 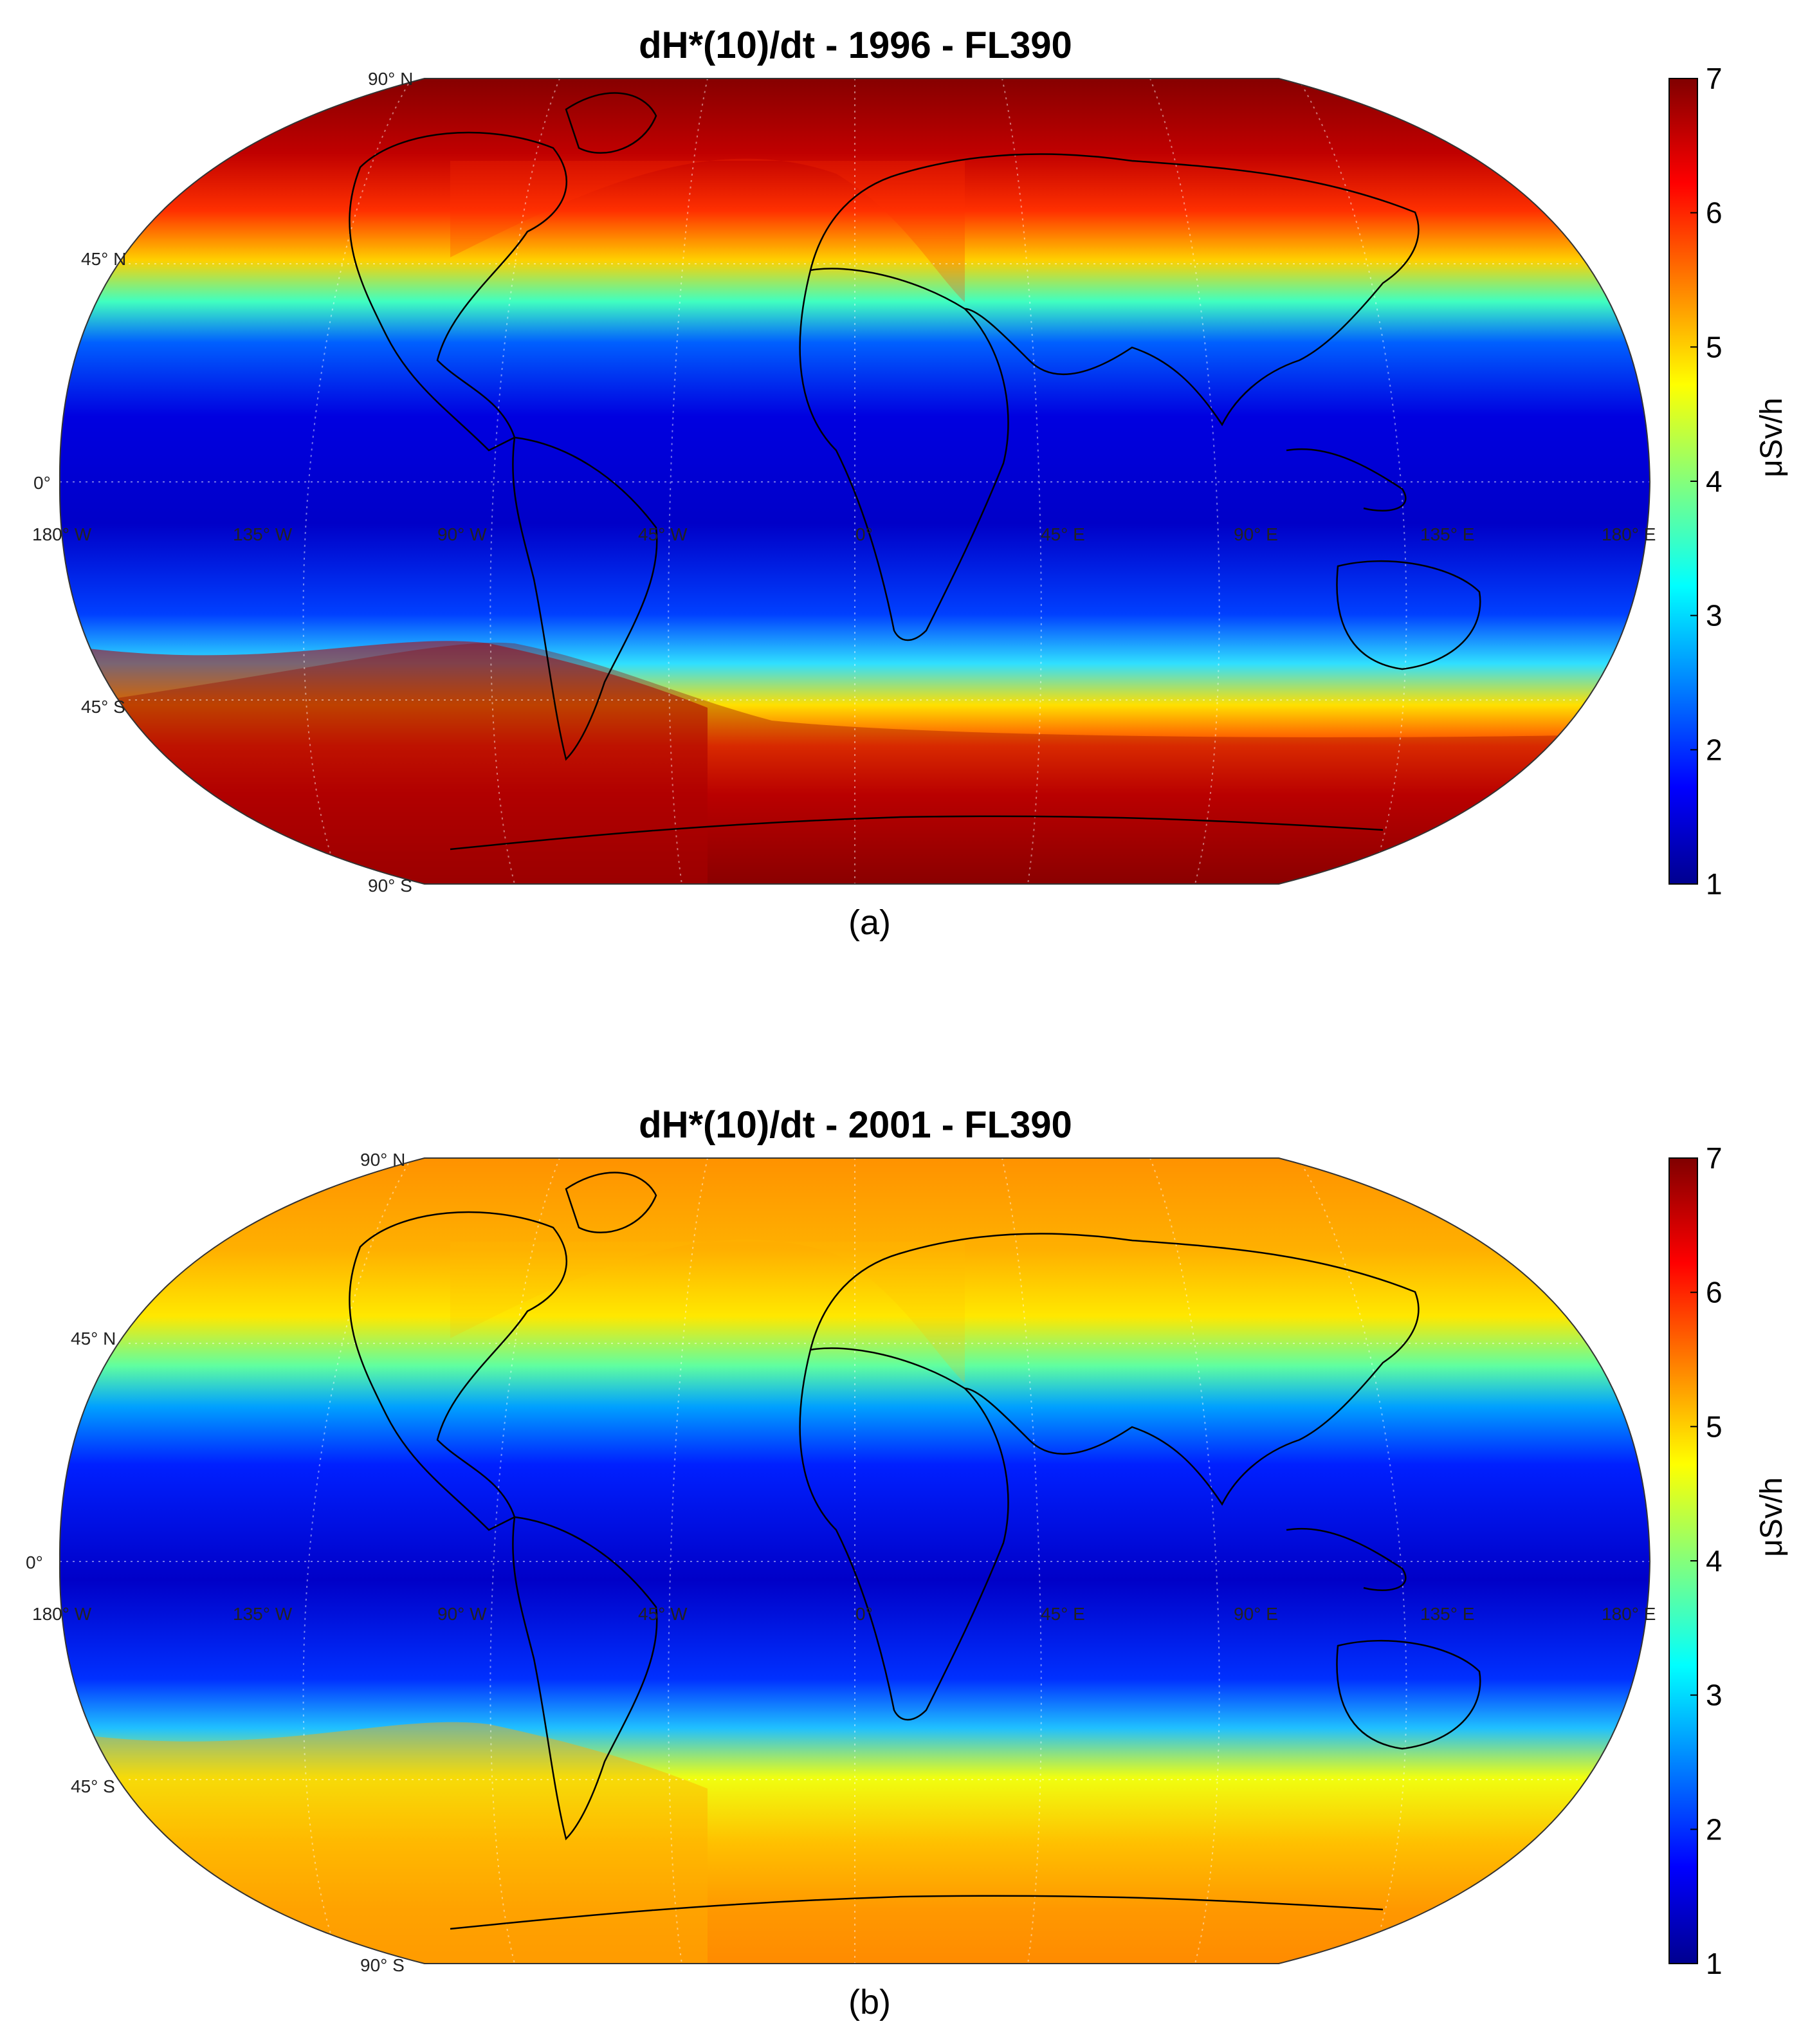 What do you see at coordinates (1714, 615) in the screenshot?
I see `panel-a-colorbar-tick-label: 3` at bounding box center [1714, 615].